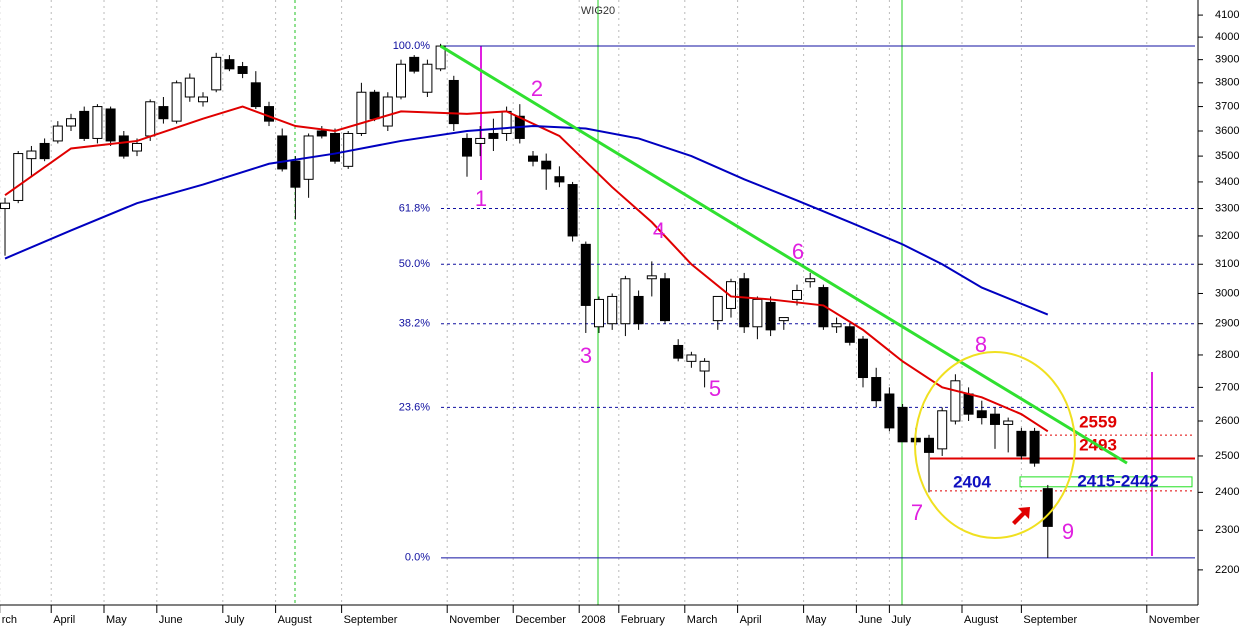 The image size is (1250, 631). Describe the element at coordinates (1117, 480) in the screenshot. I see `zone-label: 2415-2442` at that location.